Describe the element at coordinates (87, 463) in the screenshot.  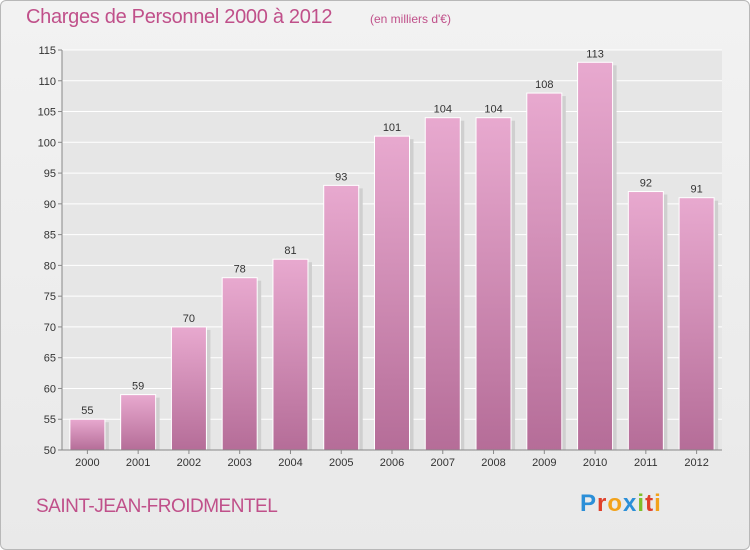
I see `x-tick-label: 2000` at that location.